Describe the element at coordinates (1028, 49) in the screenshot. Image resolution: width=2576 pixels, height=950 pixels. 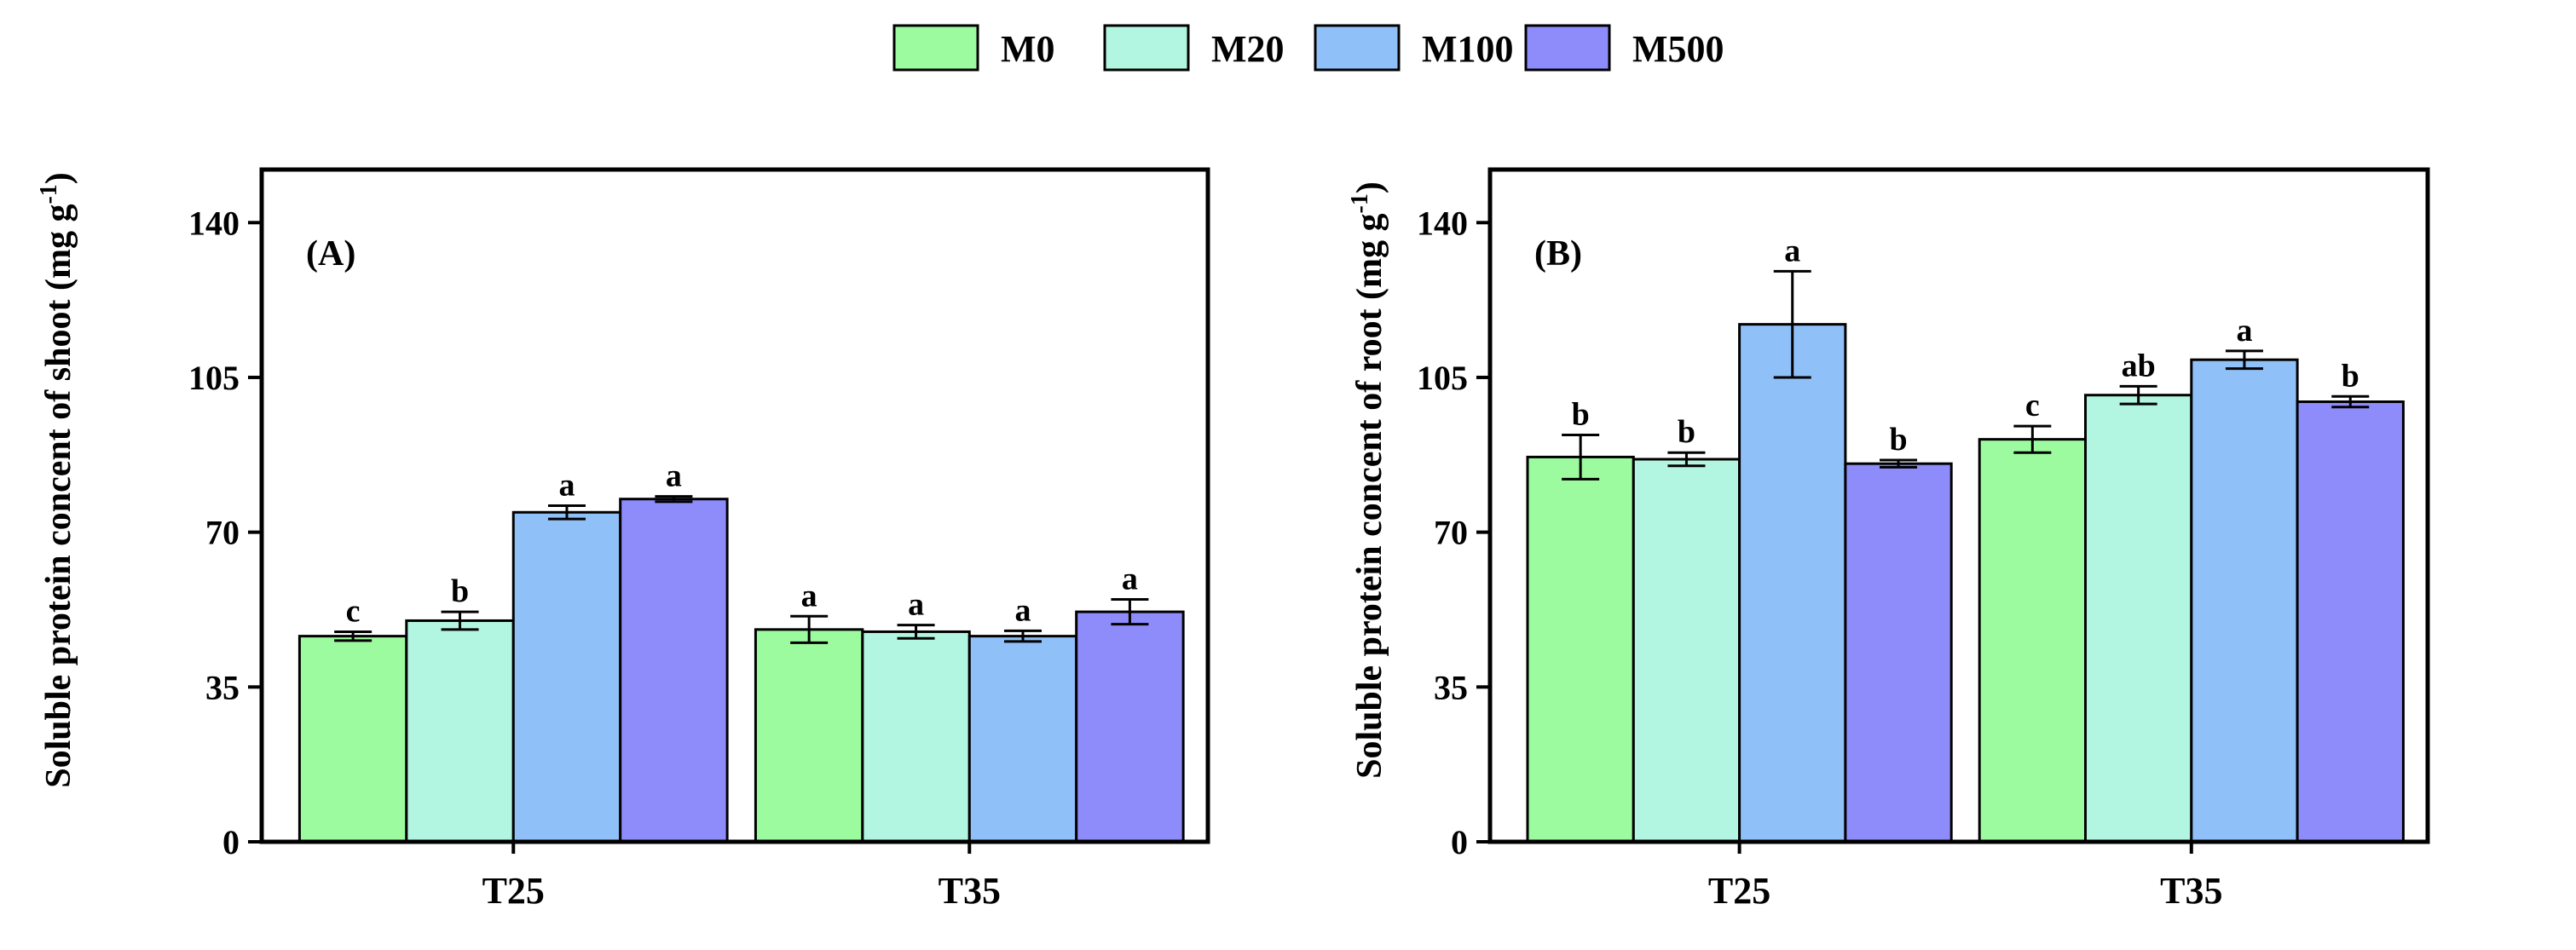
I see `legend-label-m0: M0` at that location.